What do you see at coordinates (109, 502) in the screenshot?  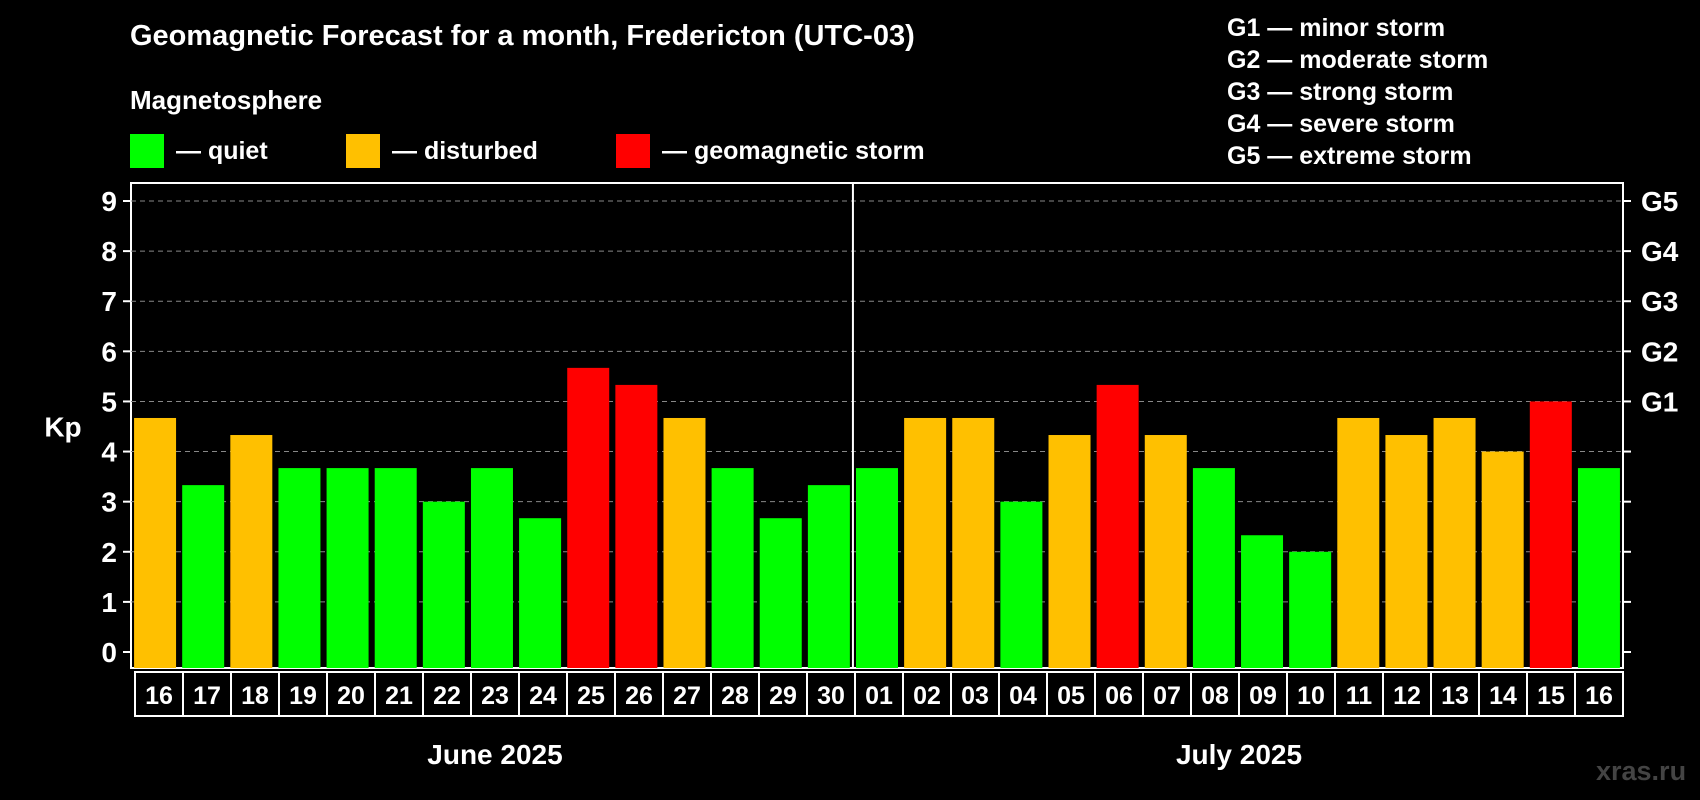 I see `y-tick-label-3: 3` at bounding box center [109, 502].